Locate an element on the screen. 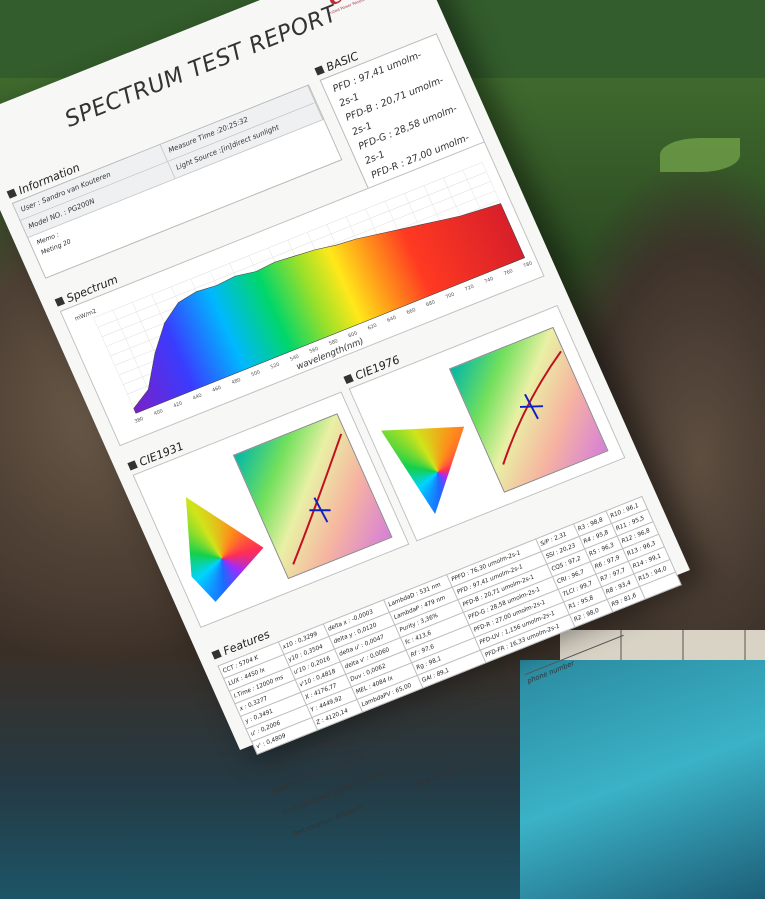 The image size is (765, 899). spectrum-area is located at coordinates (329, 308).